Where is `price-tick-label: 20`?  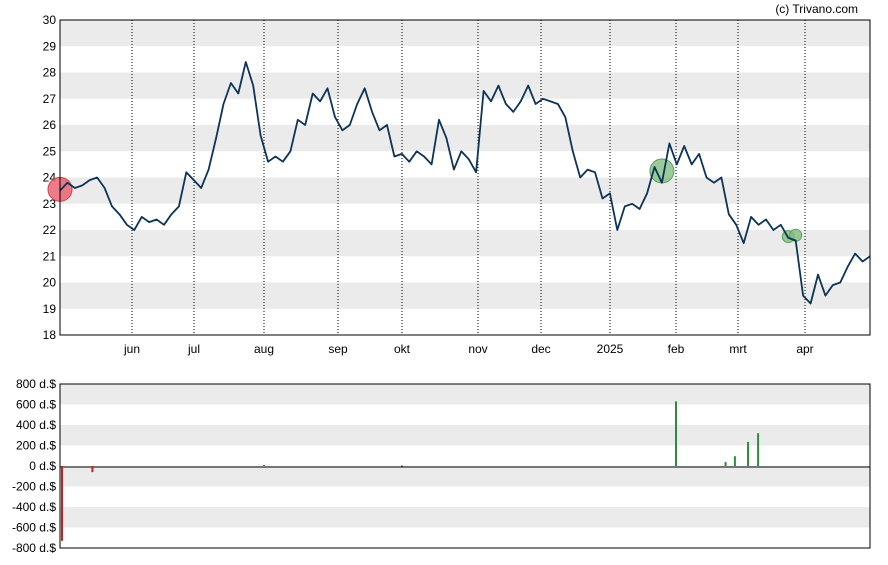 price-tick-label: 20 is located at coordinates (50, 283).